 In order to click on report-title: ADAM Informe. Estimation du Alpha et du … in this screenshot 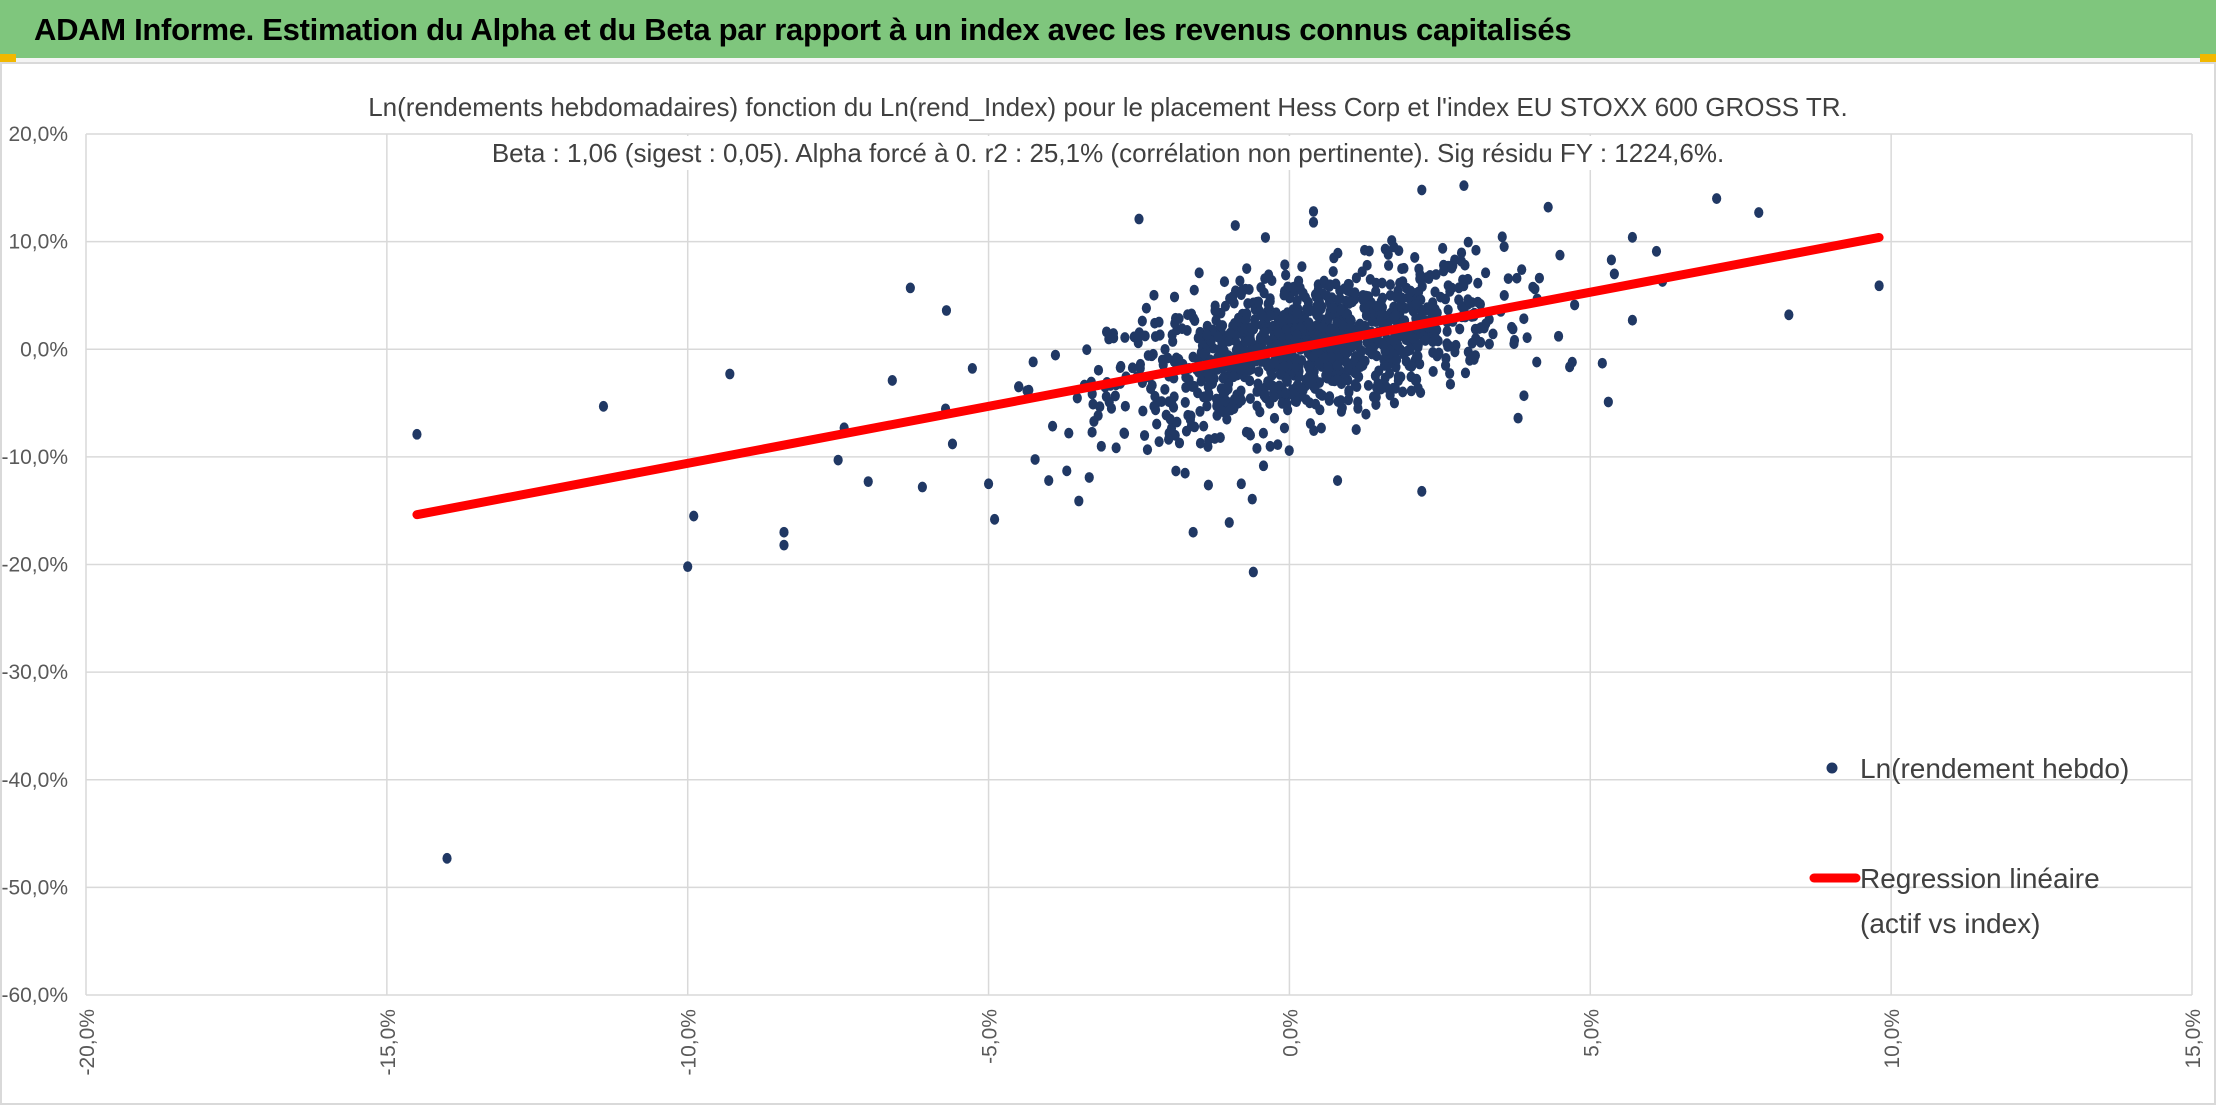, I will do `click(803, 29)`.